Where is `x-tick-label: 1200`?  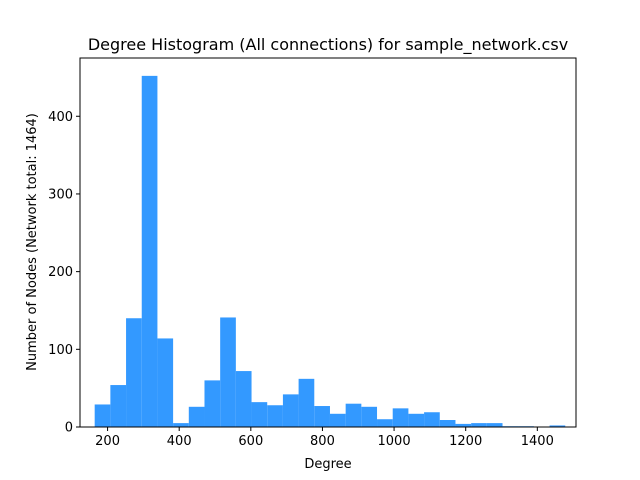 x-tick-label: 1200 is located at coordinates (465, 441).